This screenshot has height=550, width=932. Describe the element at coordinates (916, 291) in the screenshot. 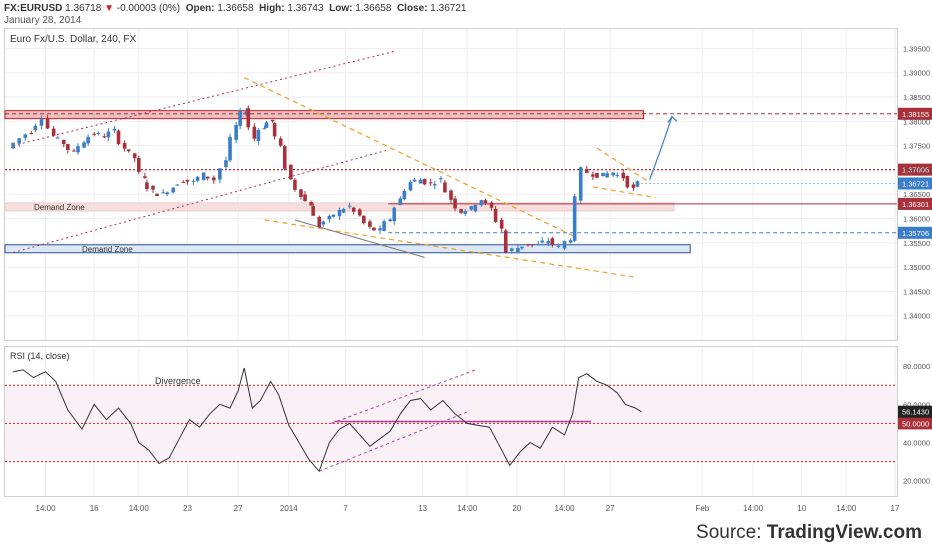

I see `price-tick-label: 1.34500` at that location.